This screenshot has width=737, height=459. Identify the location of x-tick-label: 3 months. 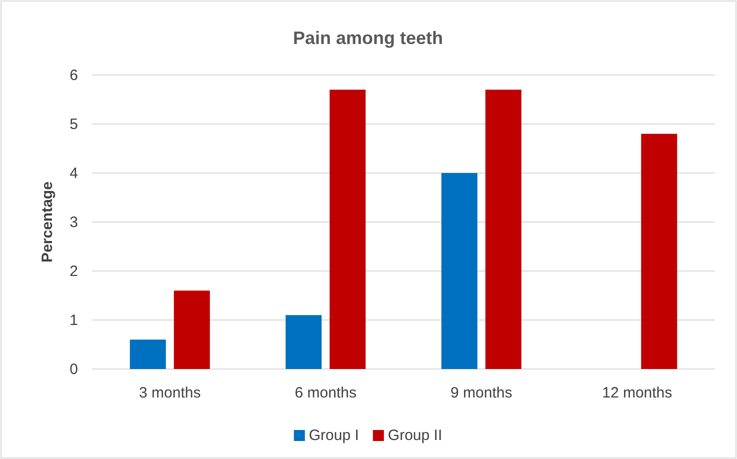
(170, 393).